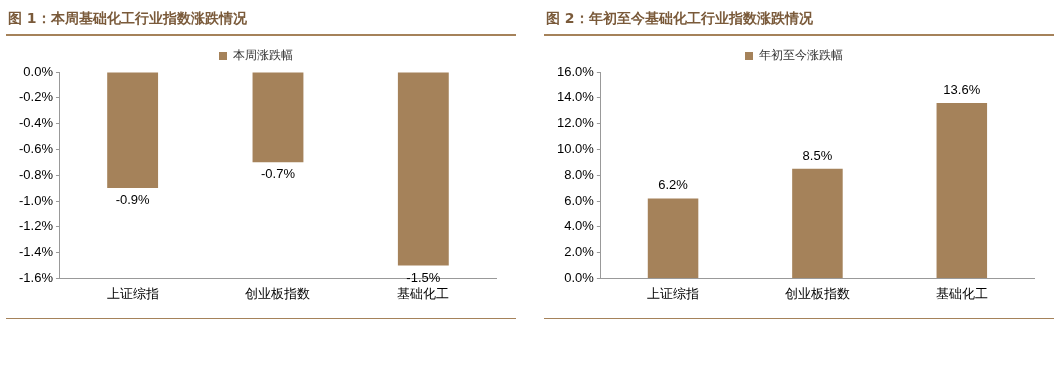 The image size is (1063, 366). Describe the element at coordinates (801, 55) in the screenshot. I see `legend-label: 年初至今涨跌幅` at that location.